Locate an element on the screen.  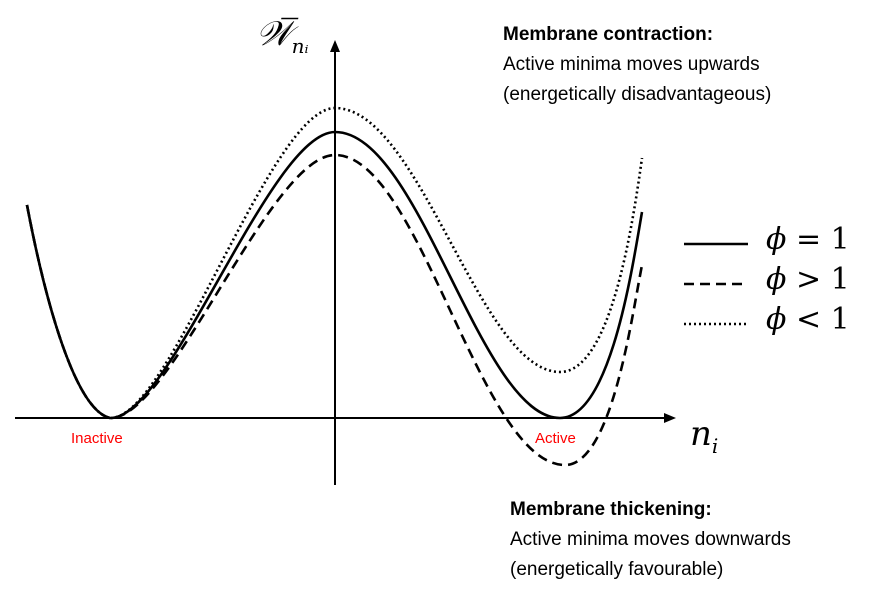
y-axis-label: 𝒲̅nᵢ is located at coordinates (282, 40).